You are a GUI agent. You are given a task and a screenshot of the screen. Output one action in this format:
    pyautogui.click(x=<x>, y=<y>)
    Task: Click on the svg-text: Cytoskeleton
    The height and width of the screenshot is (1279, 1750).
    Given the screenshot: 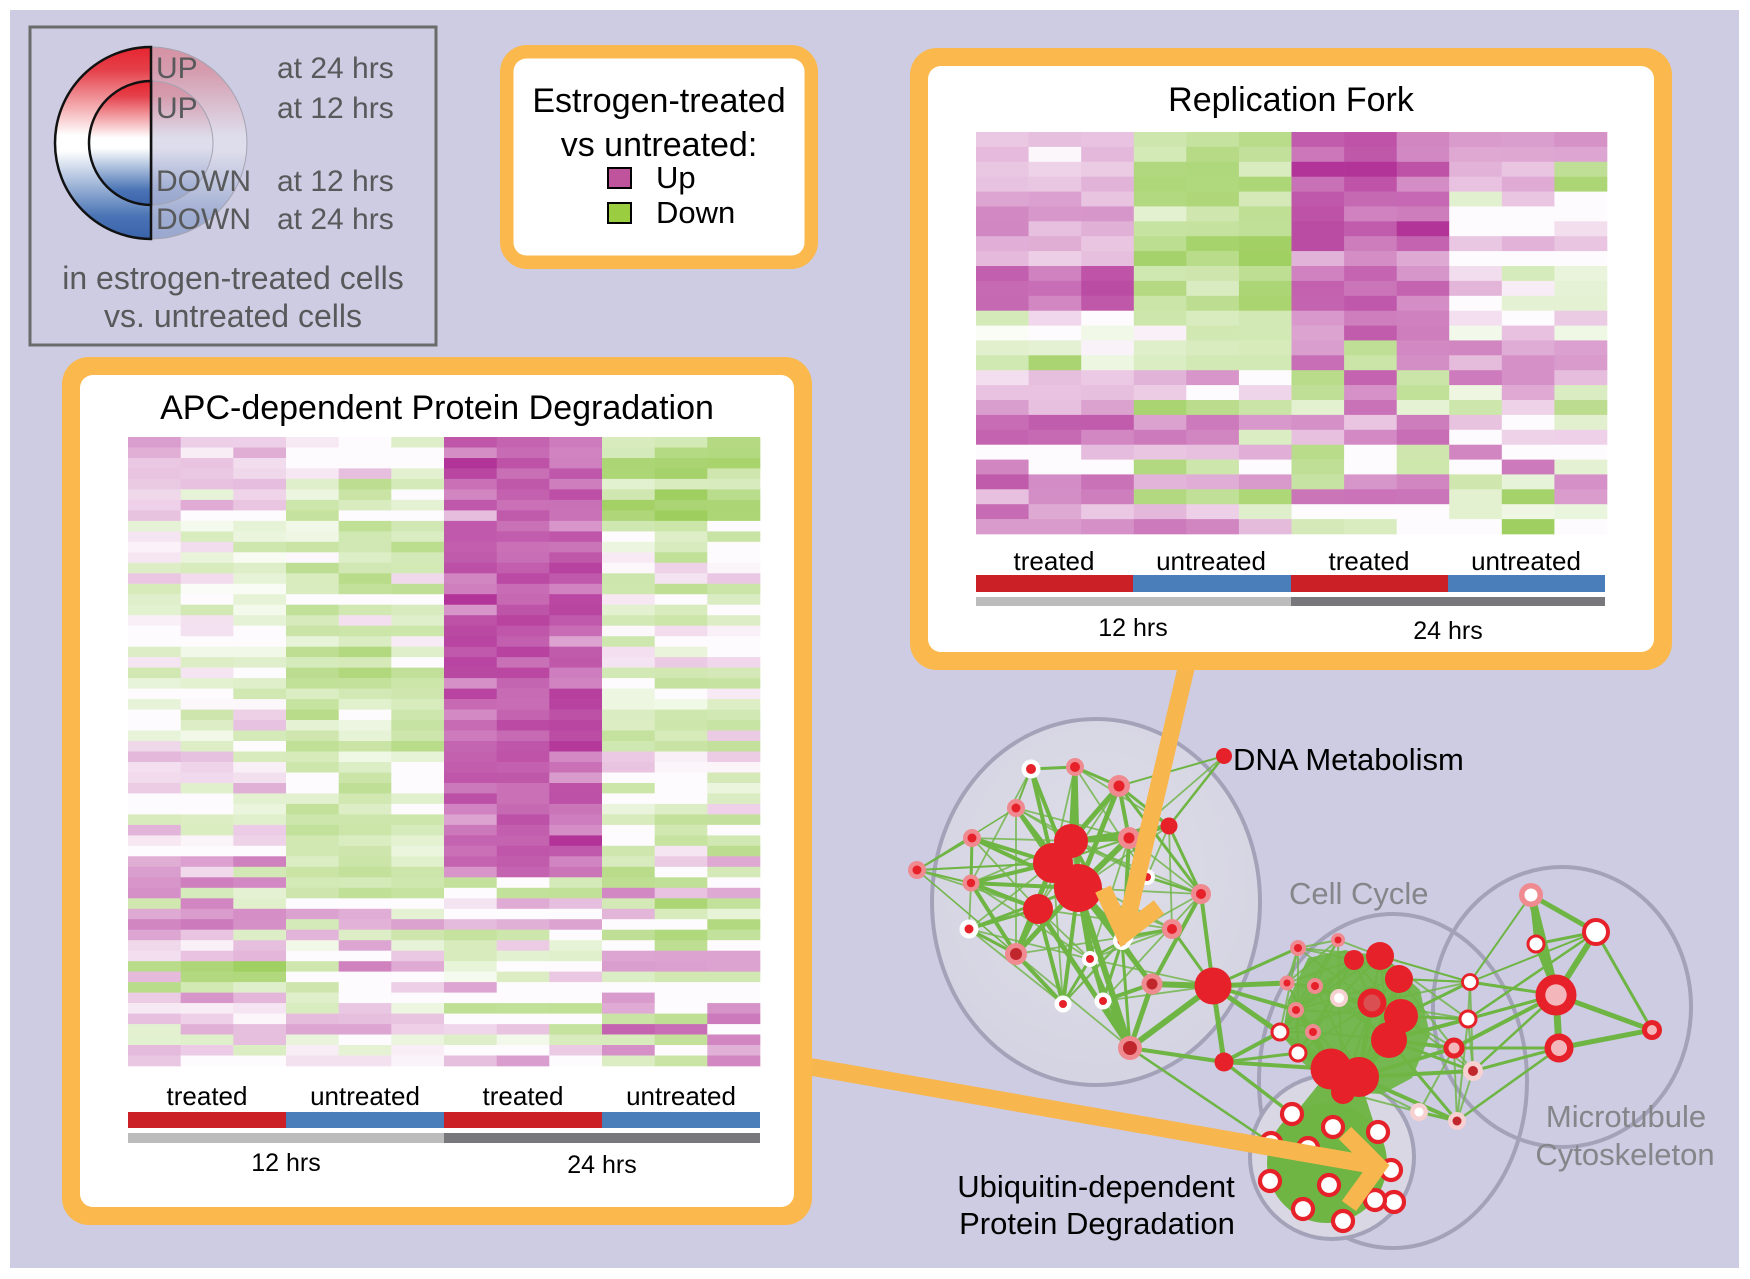 What is the action you would take?
    pyautogui.click(x=1624, y=1154)
    